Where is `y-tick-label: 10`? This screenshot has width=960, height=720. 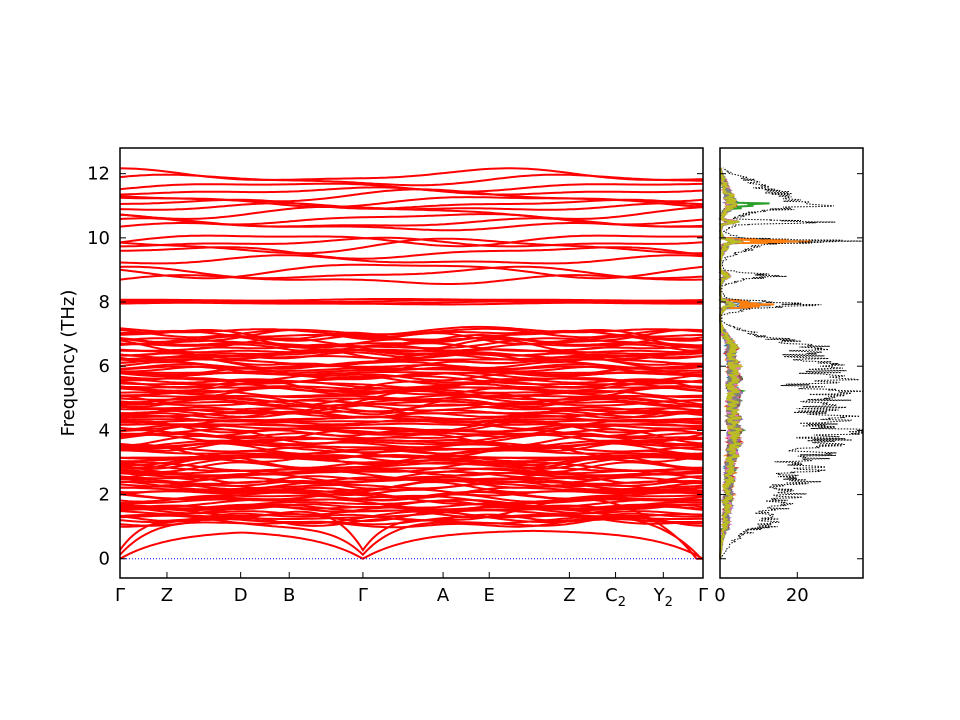 y-tick-label: 10 is located at coordinates (98, 238).